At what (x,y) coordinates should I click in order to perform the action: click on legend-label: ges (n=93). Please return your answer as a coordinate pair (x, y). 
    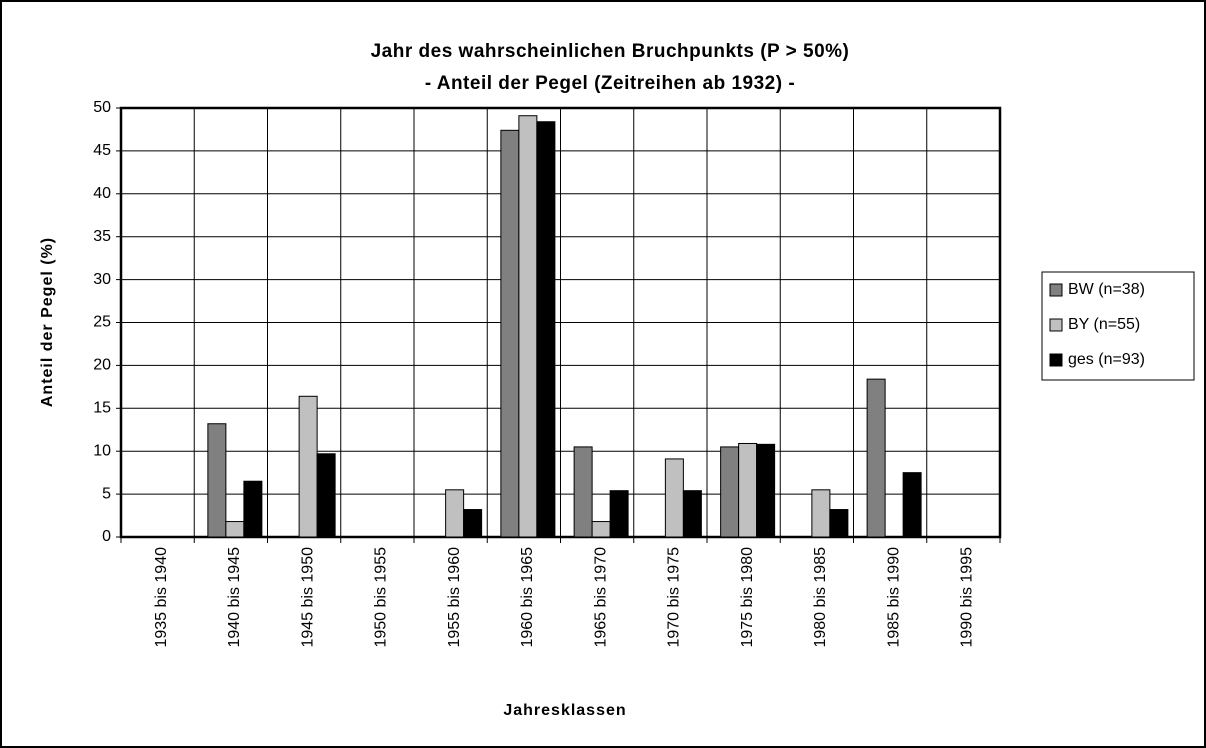
    Looking at the image, I should click on (1106, 359).